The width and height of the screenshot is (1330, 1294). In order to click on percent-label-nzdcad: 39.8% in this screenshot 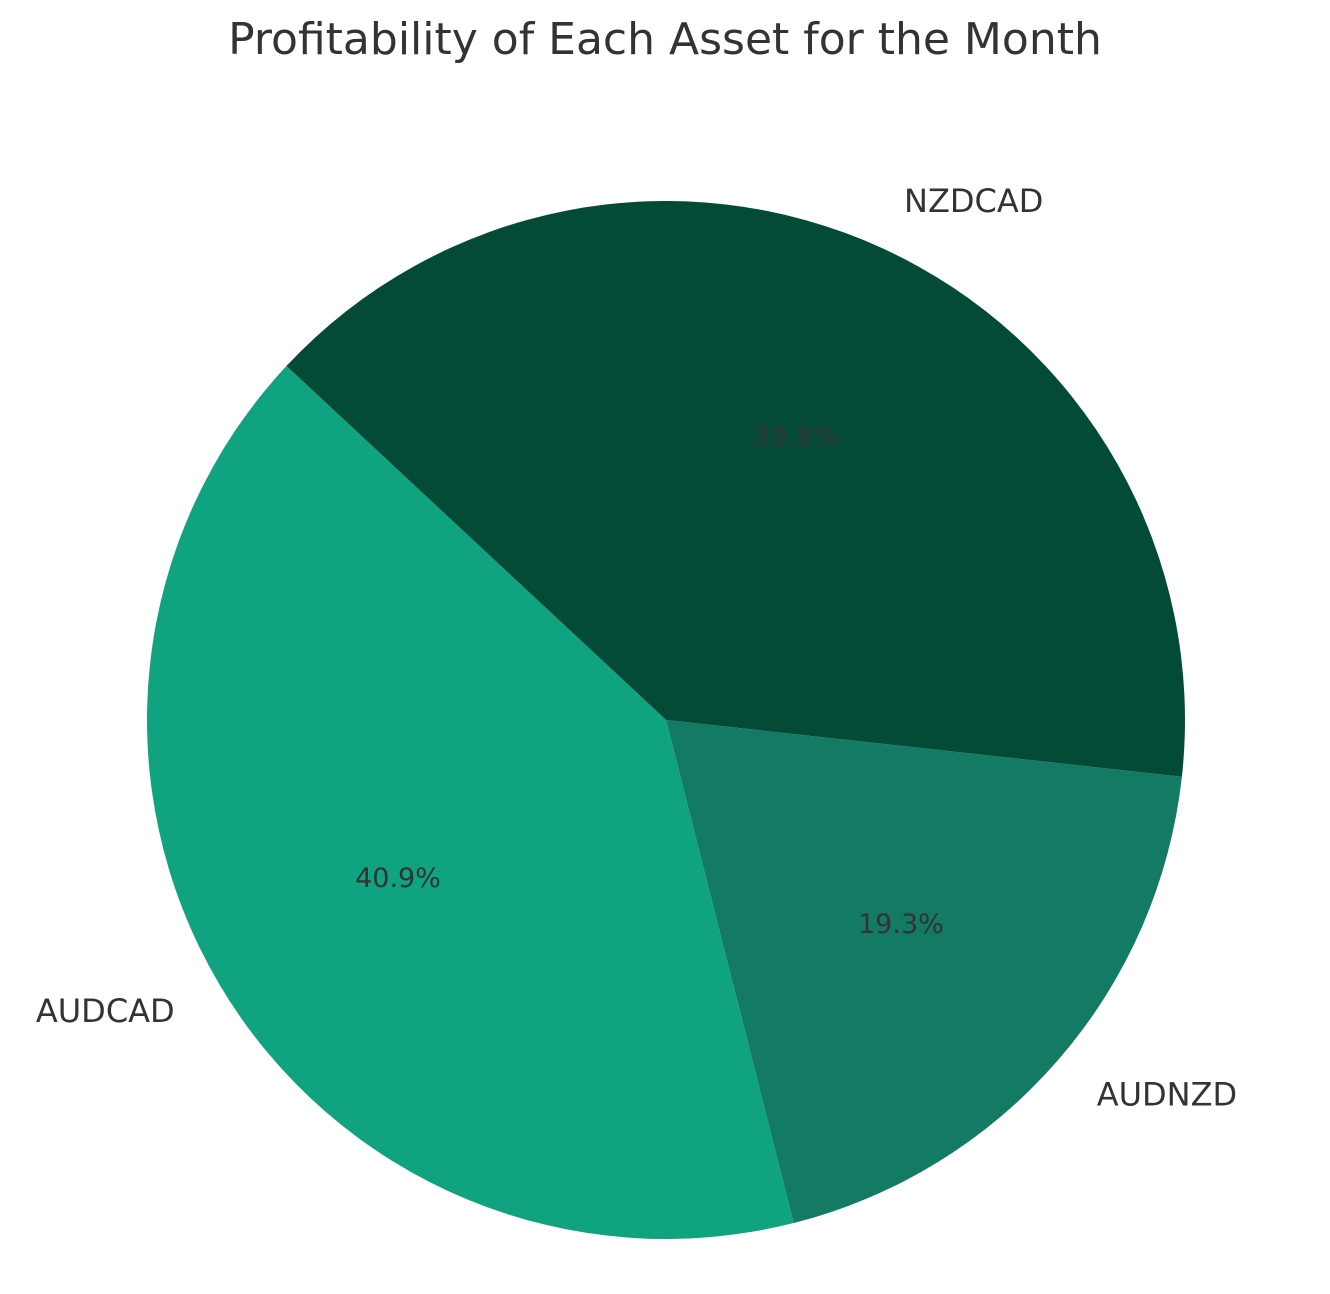, I will do `click(796, 437)`.